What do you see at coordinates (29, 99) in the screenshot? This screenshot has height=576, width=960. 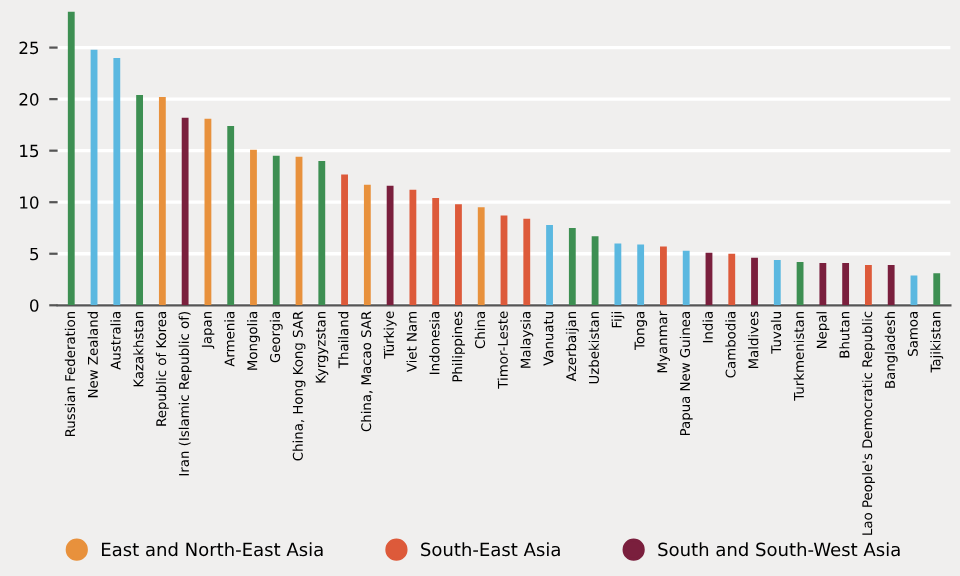 I see `y-tick-label: 20` at bounding box center [29, 99].